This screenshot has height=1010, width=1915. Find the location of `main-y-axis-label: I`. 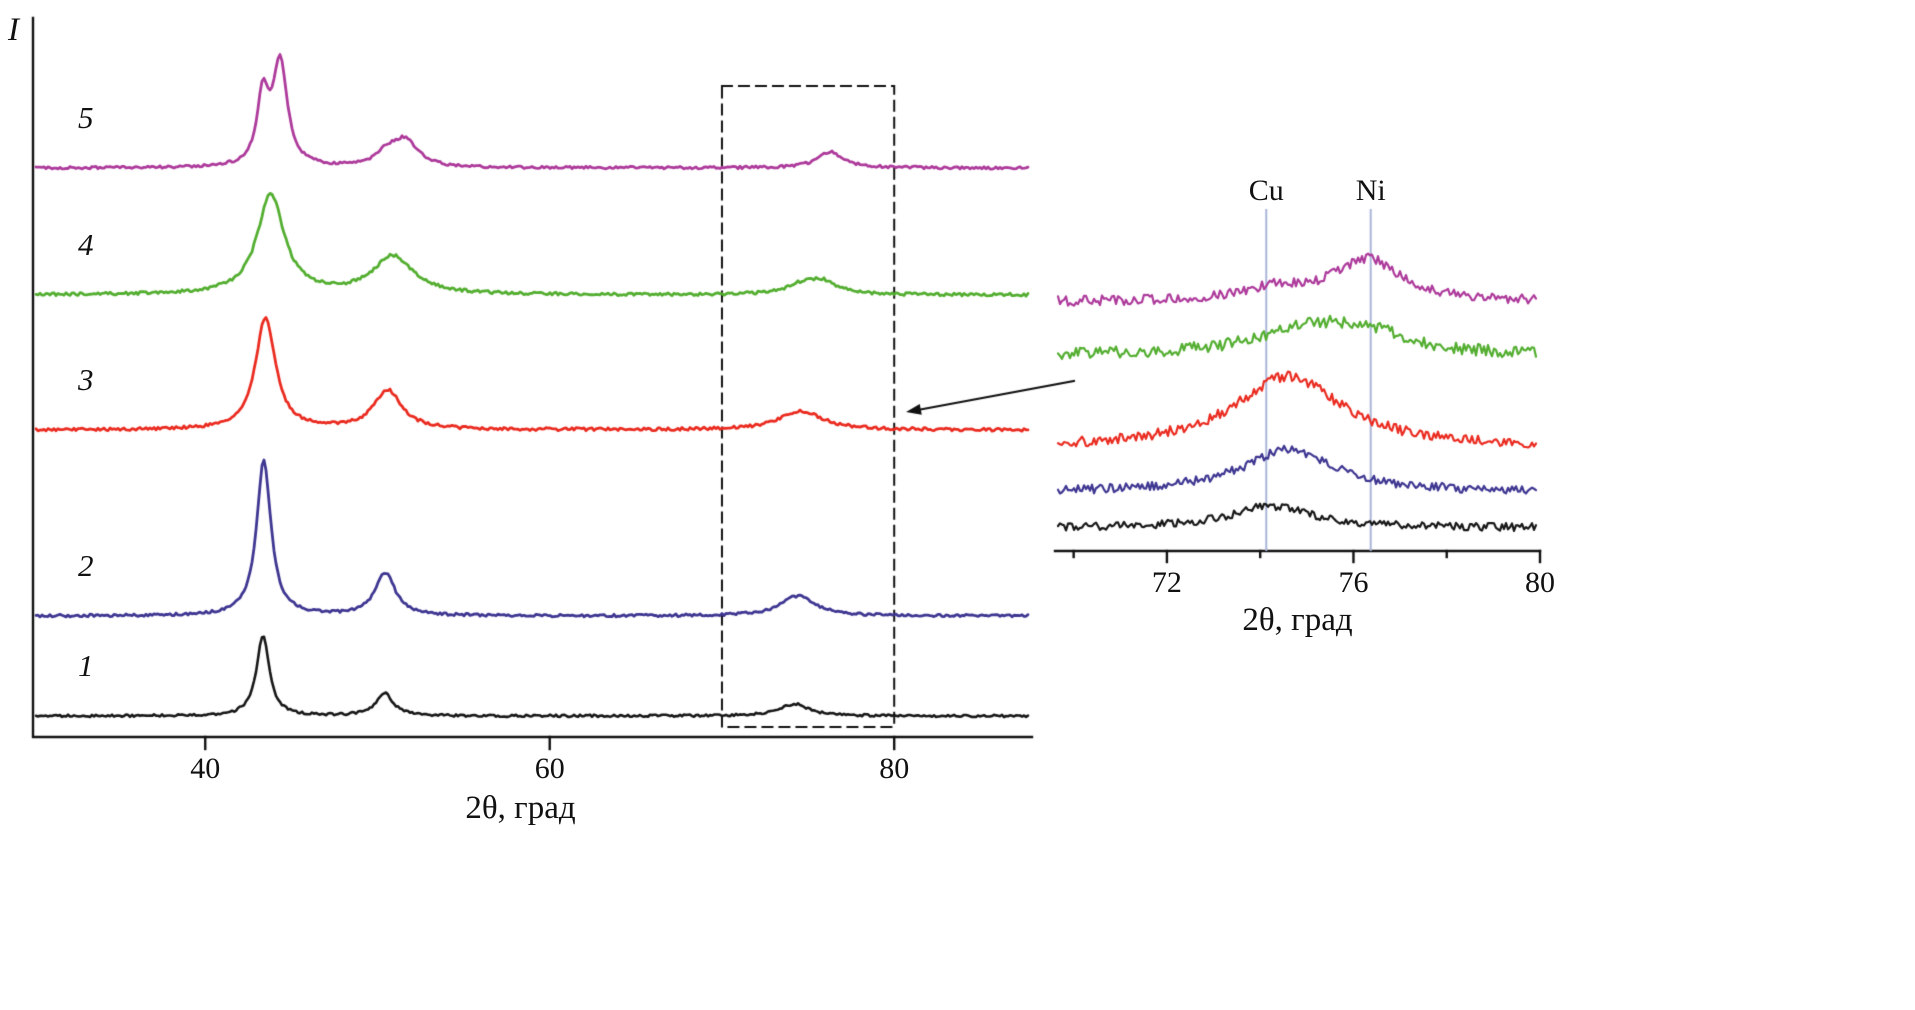

main-y-axis-label: I is located at coordinates (13, 30).